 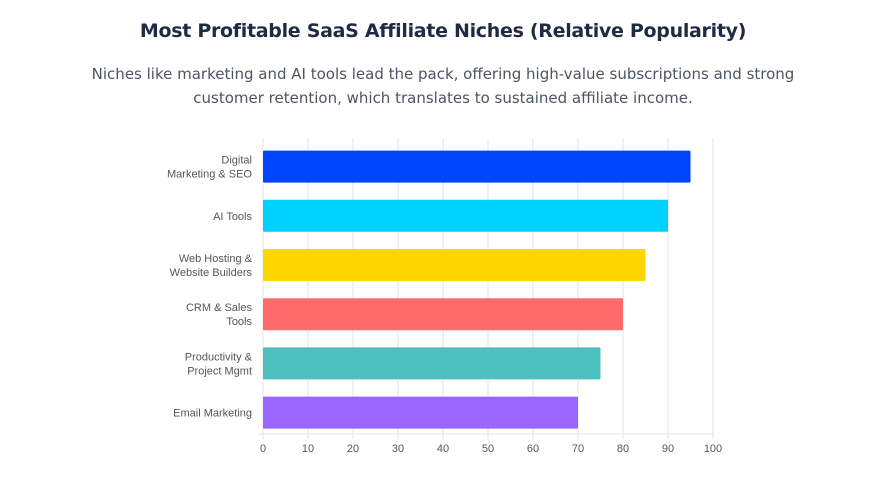 I want to click on y-category-label: Digital, so click(x=236, y=161).